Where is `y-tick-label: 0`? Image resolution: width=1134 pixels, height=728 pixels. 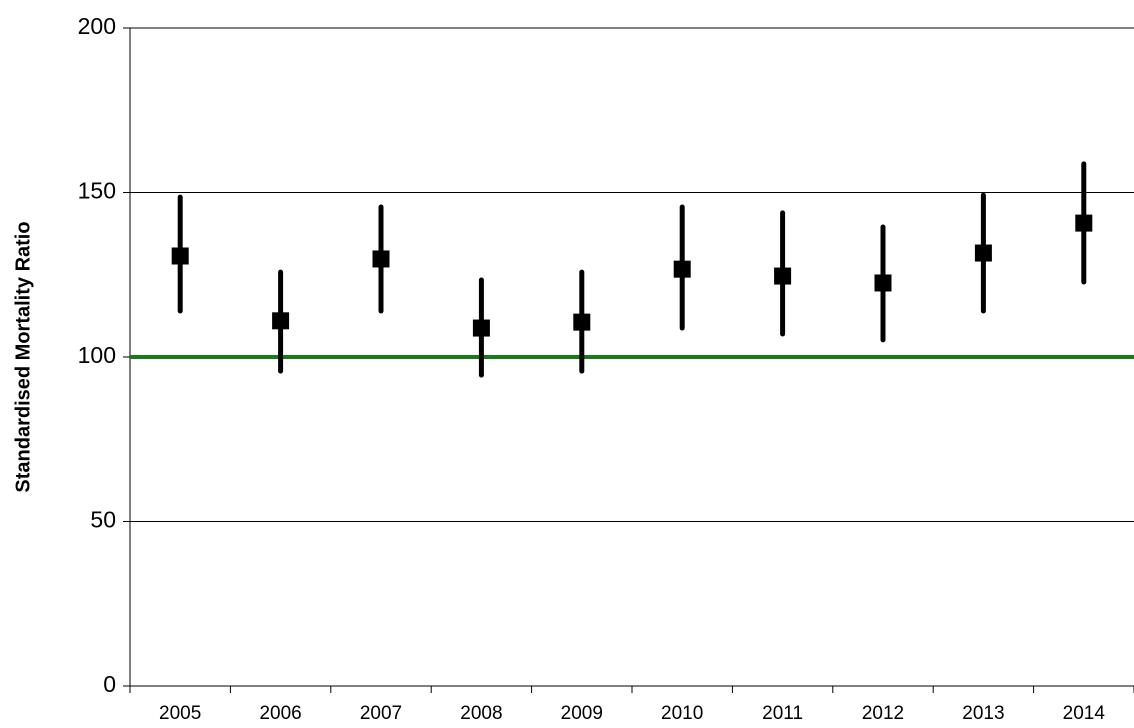 y-tick-label: 0 is located at coordinates (109, 684).